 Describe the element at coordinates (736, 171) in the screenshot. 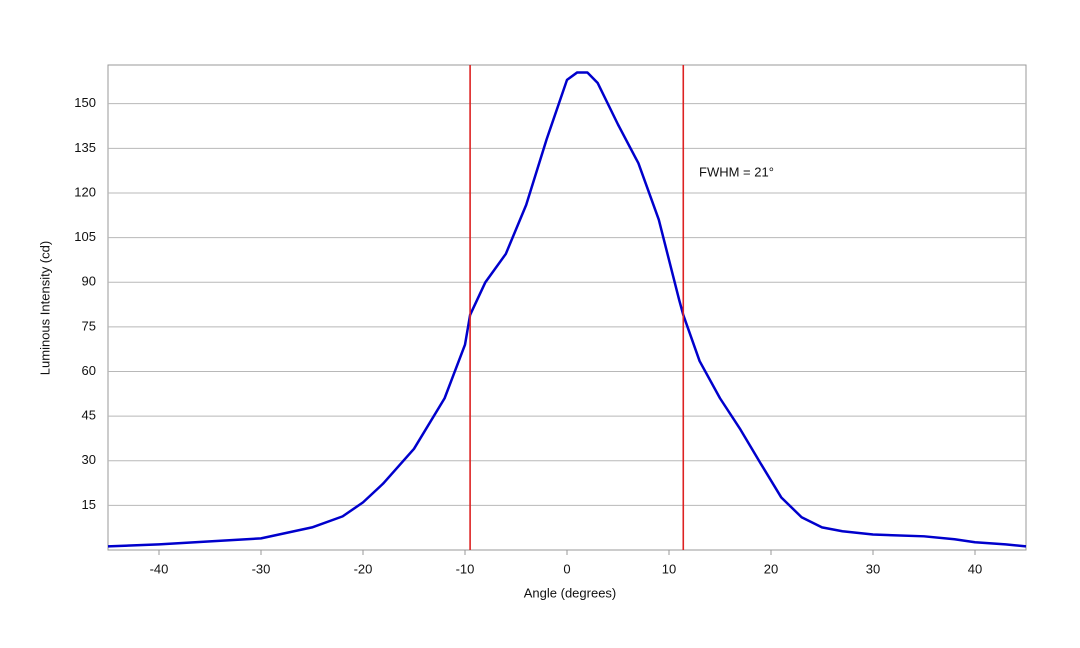

I see `annotation: FWHM = 21°` at that location.